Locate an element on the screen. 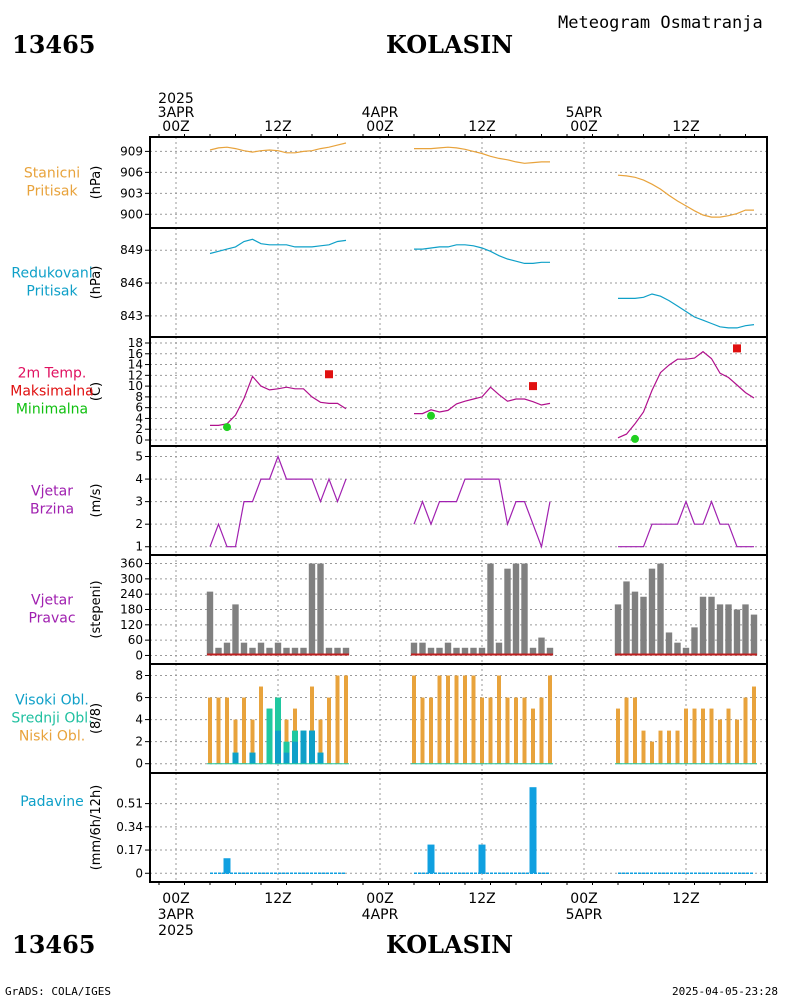 The image size is (800, 1000). y-tick-label: 849 is located at coordinates (131, 250).